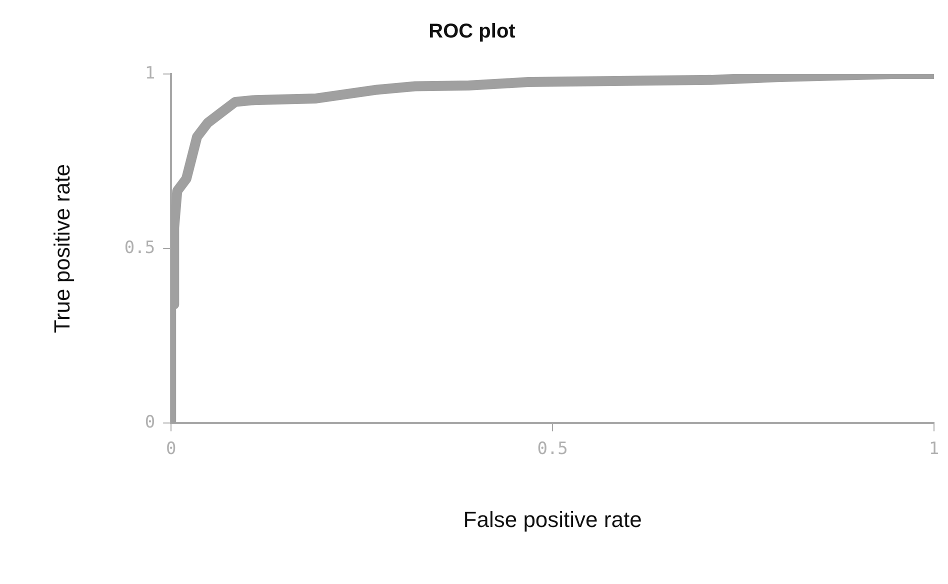 Image resolution: width=948 pixels, height=584 pixels. I want to click on chart-title: ROC plot, so click(472, 31).